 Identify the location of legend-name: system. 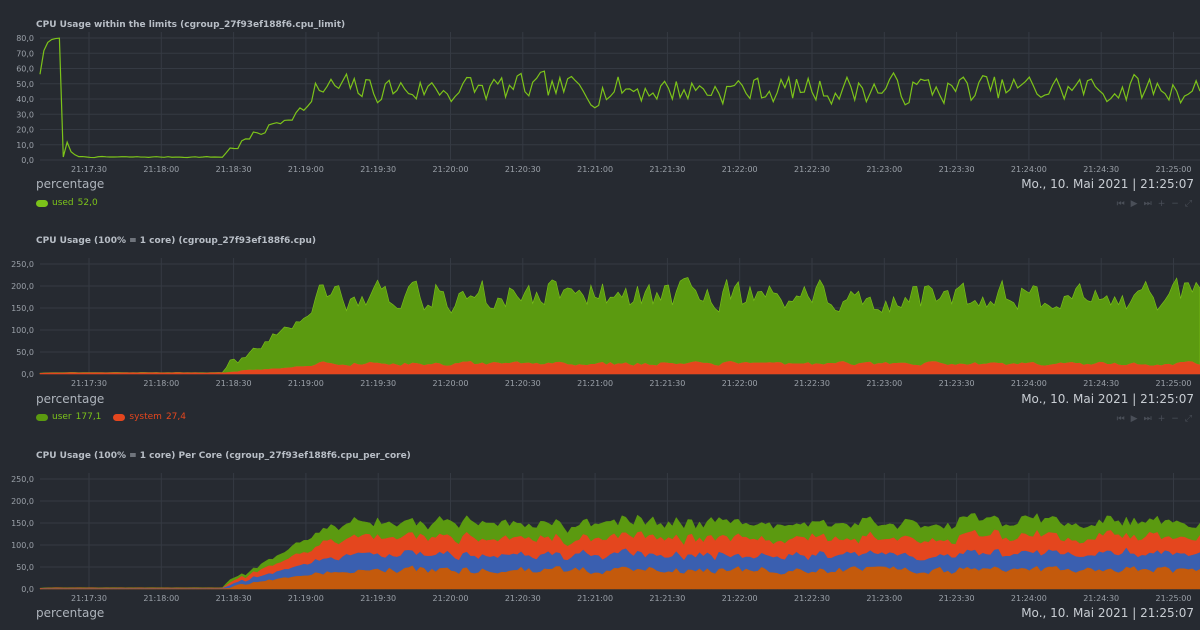
(145, 417).